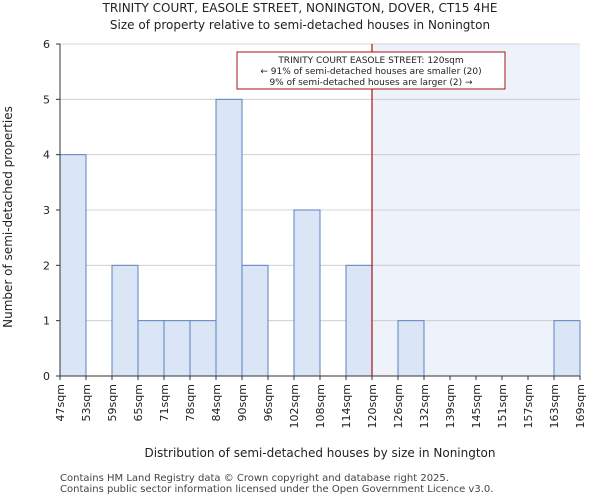 The image size is (600, 500). I want to click on x-tick-label: 108sqm, so click(320, 406).